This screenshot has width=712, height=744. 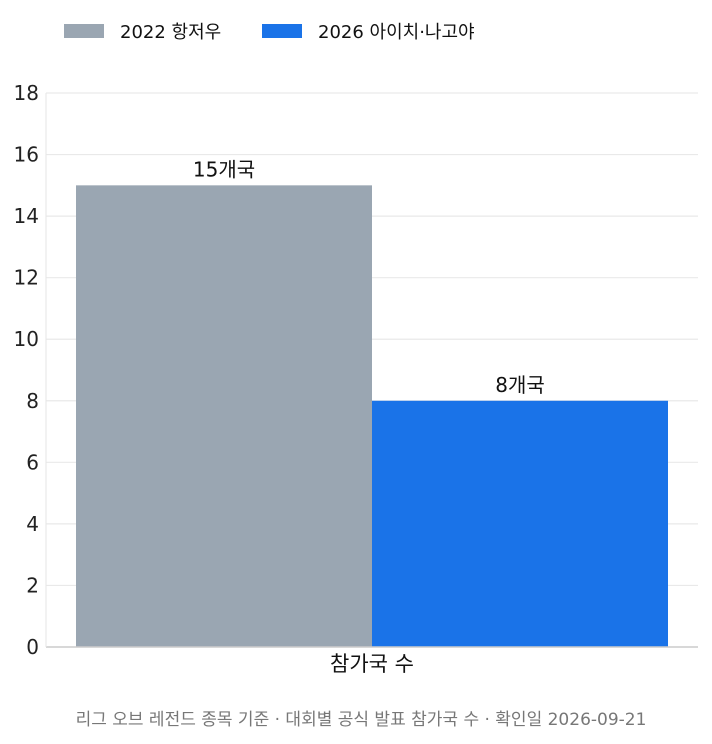 What do you see at coordinates (26, 155) in the screenshot?
I see `y-tick-label: 16` at bounding box center [26, 155].